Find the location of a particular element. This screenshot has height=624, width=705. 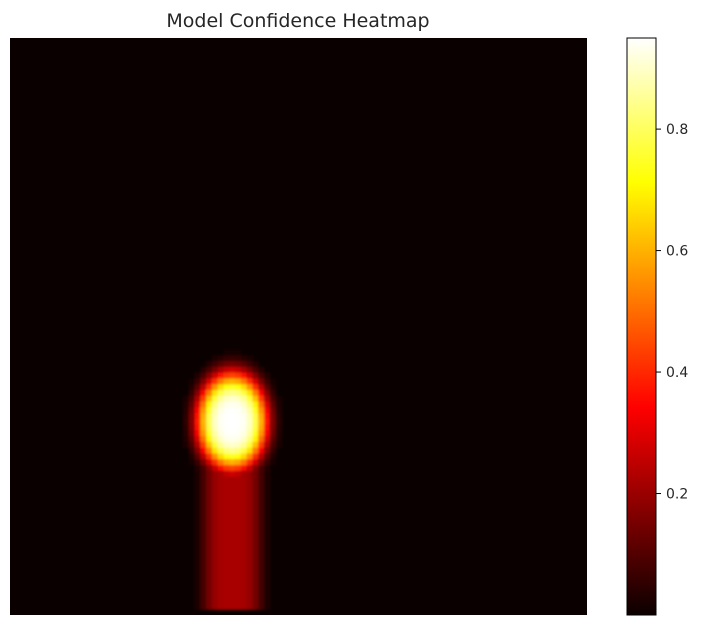

colorbar-ticks: 0.2 0.4 0.6 0.8 is located at coordinates (672, 312).